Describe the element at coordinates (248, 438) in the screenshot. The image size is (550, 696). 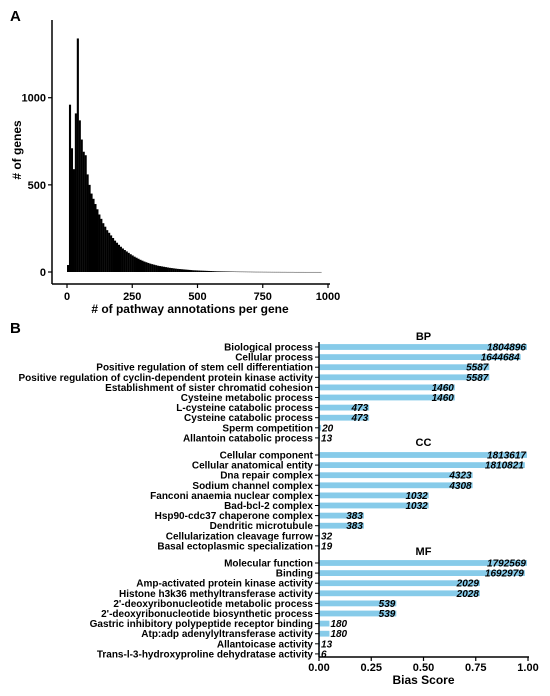
I see `category-label: Allantoin catabolic process` at that location.